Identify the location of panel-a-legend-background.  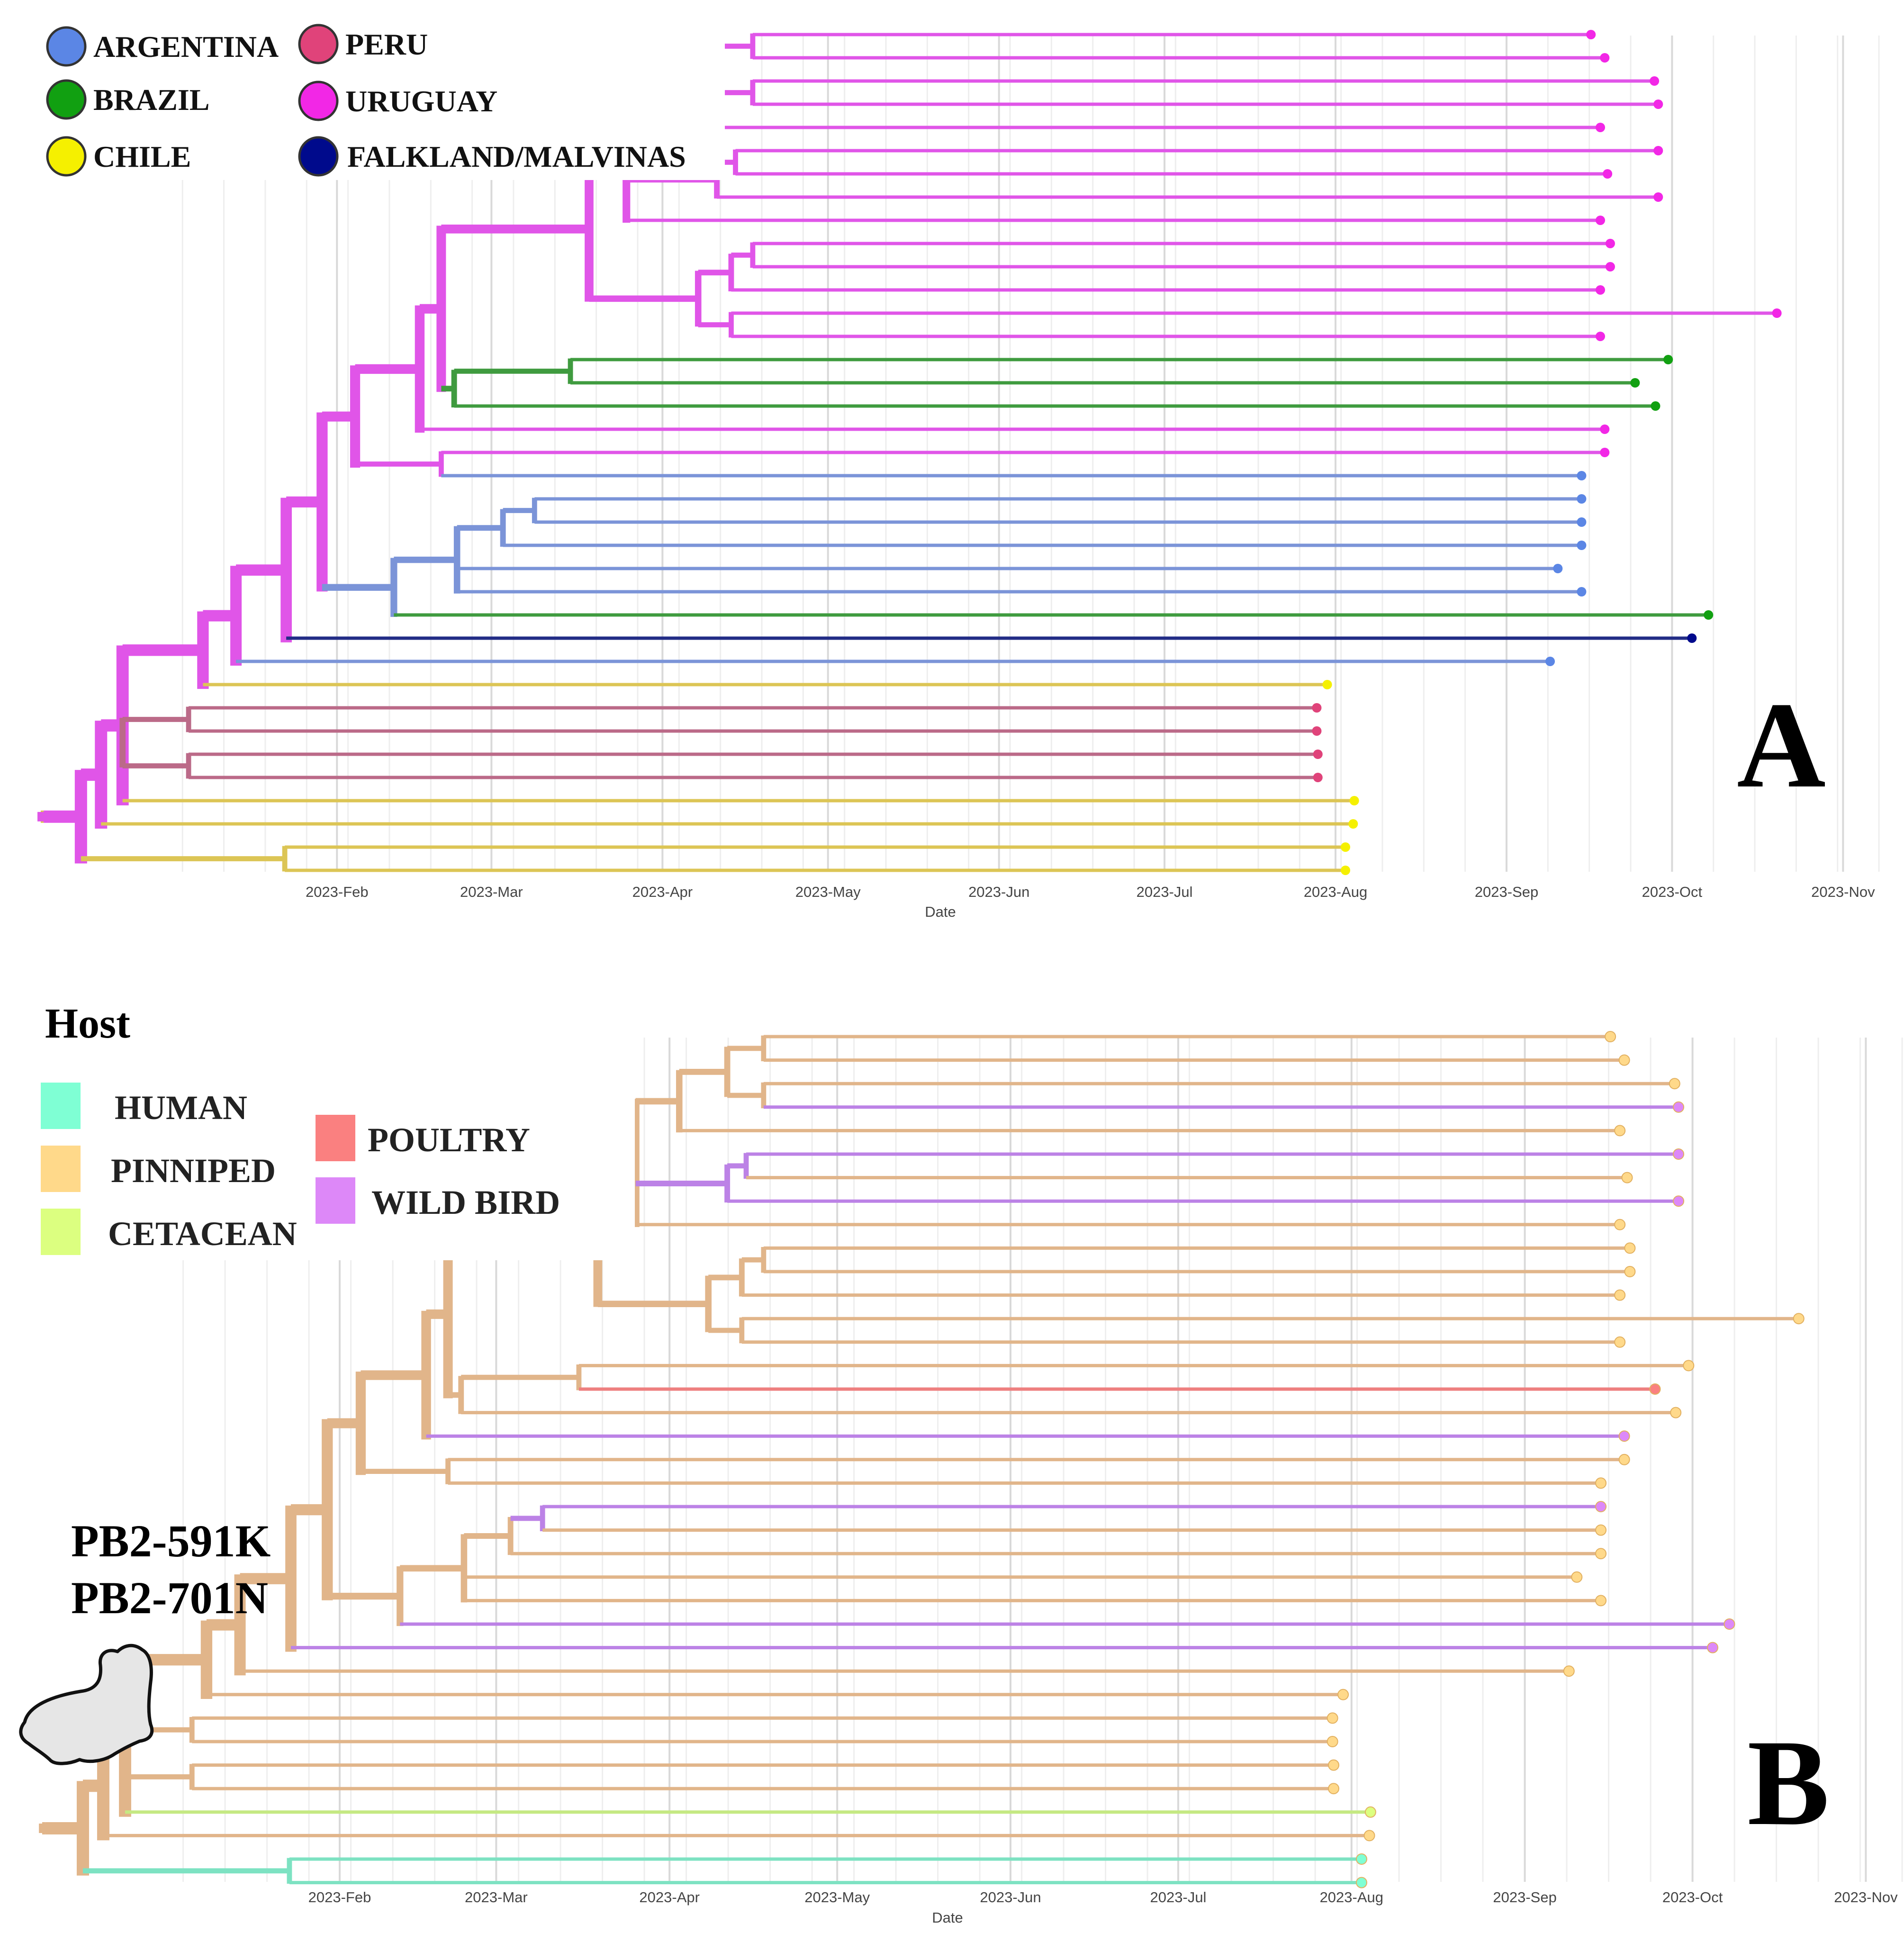
(381, 99).